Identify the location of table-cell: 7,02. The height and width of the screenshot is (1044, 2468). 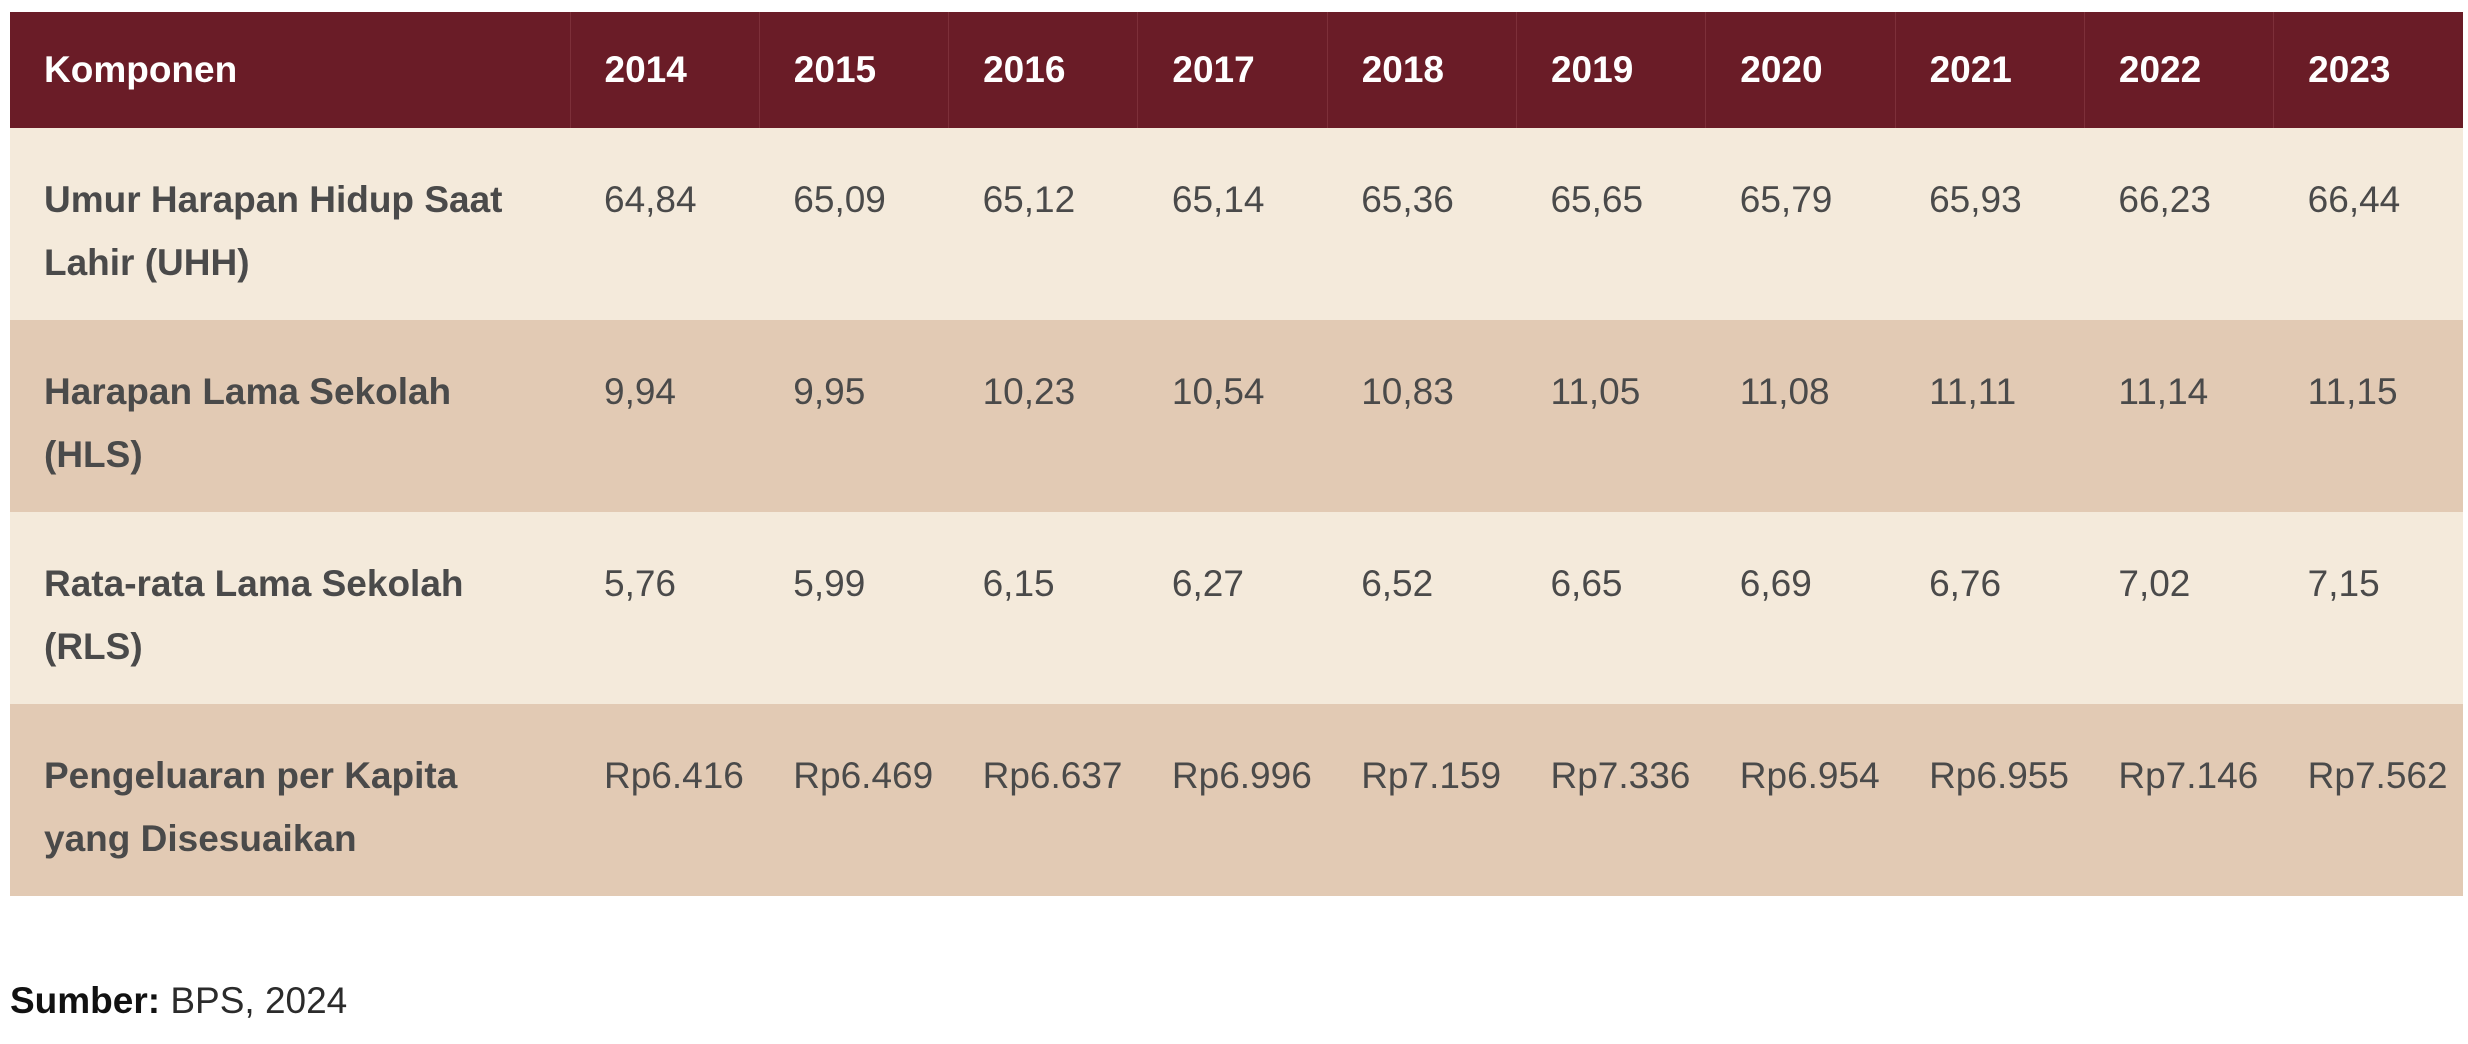
(2154, 583).